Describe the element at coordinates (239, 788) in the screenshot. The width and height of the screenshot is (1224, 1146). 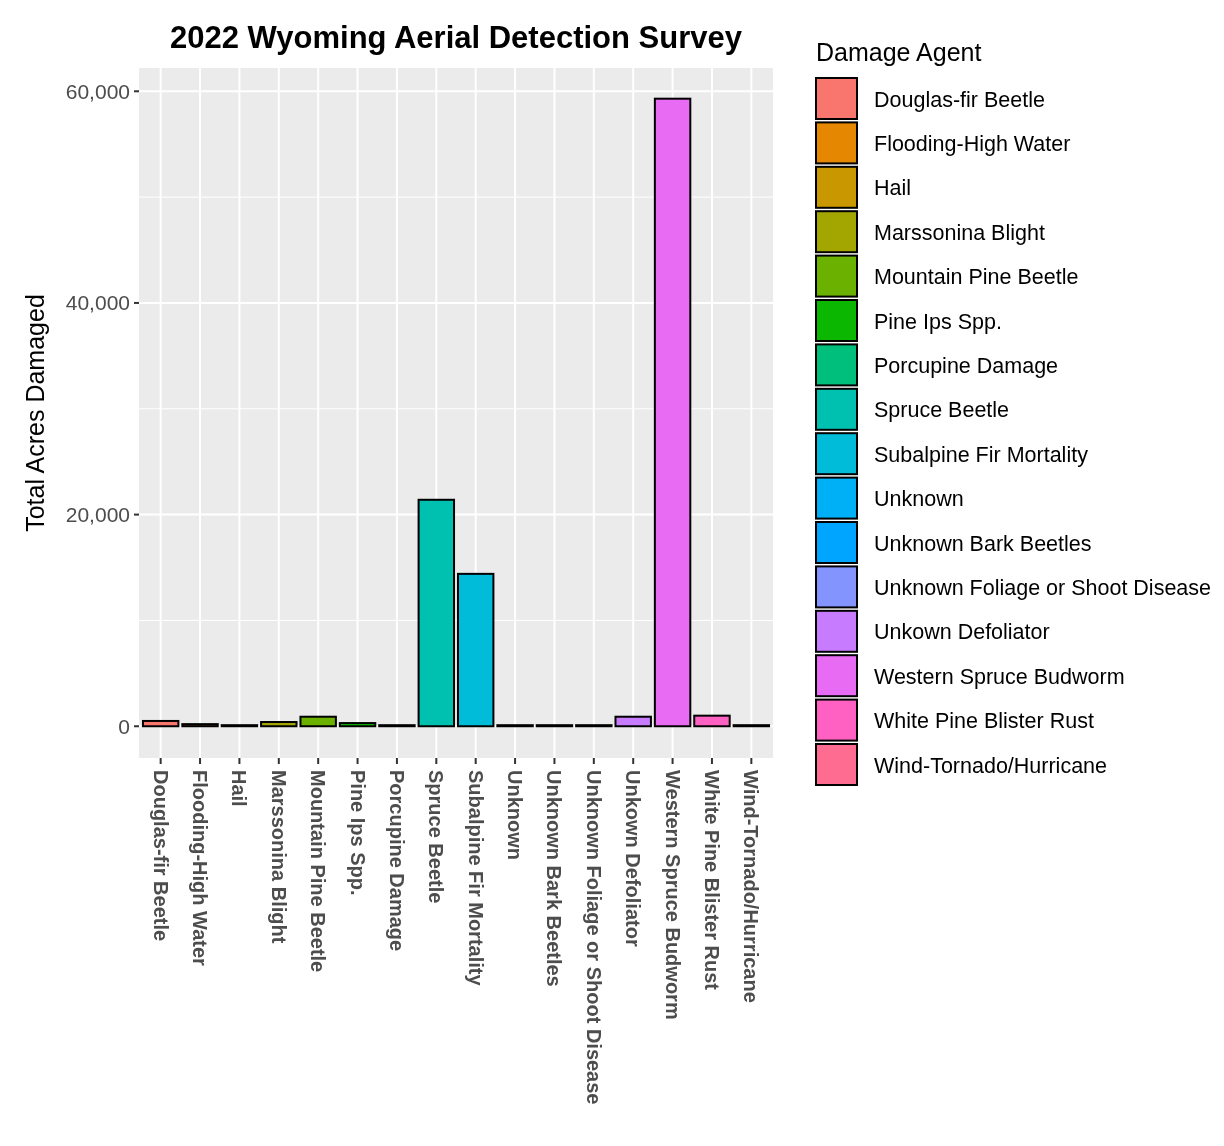
I see `x-tick-label: Hail` at that location.